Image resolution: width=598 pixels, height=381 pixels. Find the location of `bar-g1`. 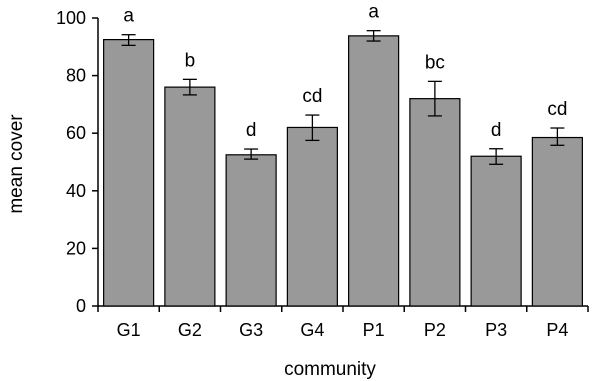

bar-g1 is located at coordinates (129, 172).